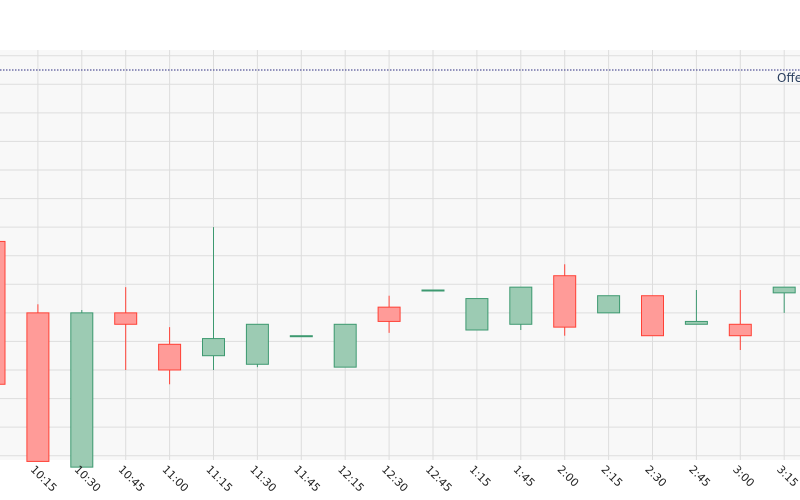 The width and height of the screenshot is (800, 500). I want to click on x-tick-label: 10:45, so click(132, 479).